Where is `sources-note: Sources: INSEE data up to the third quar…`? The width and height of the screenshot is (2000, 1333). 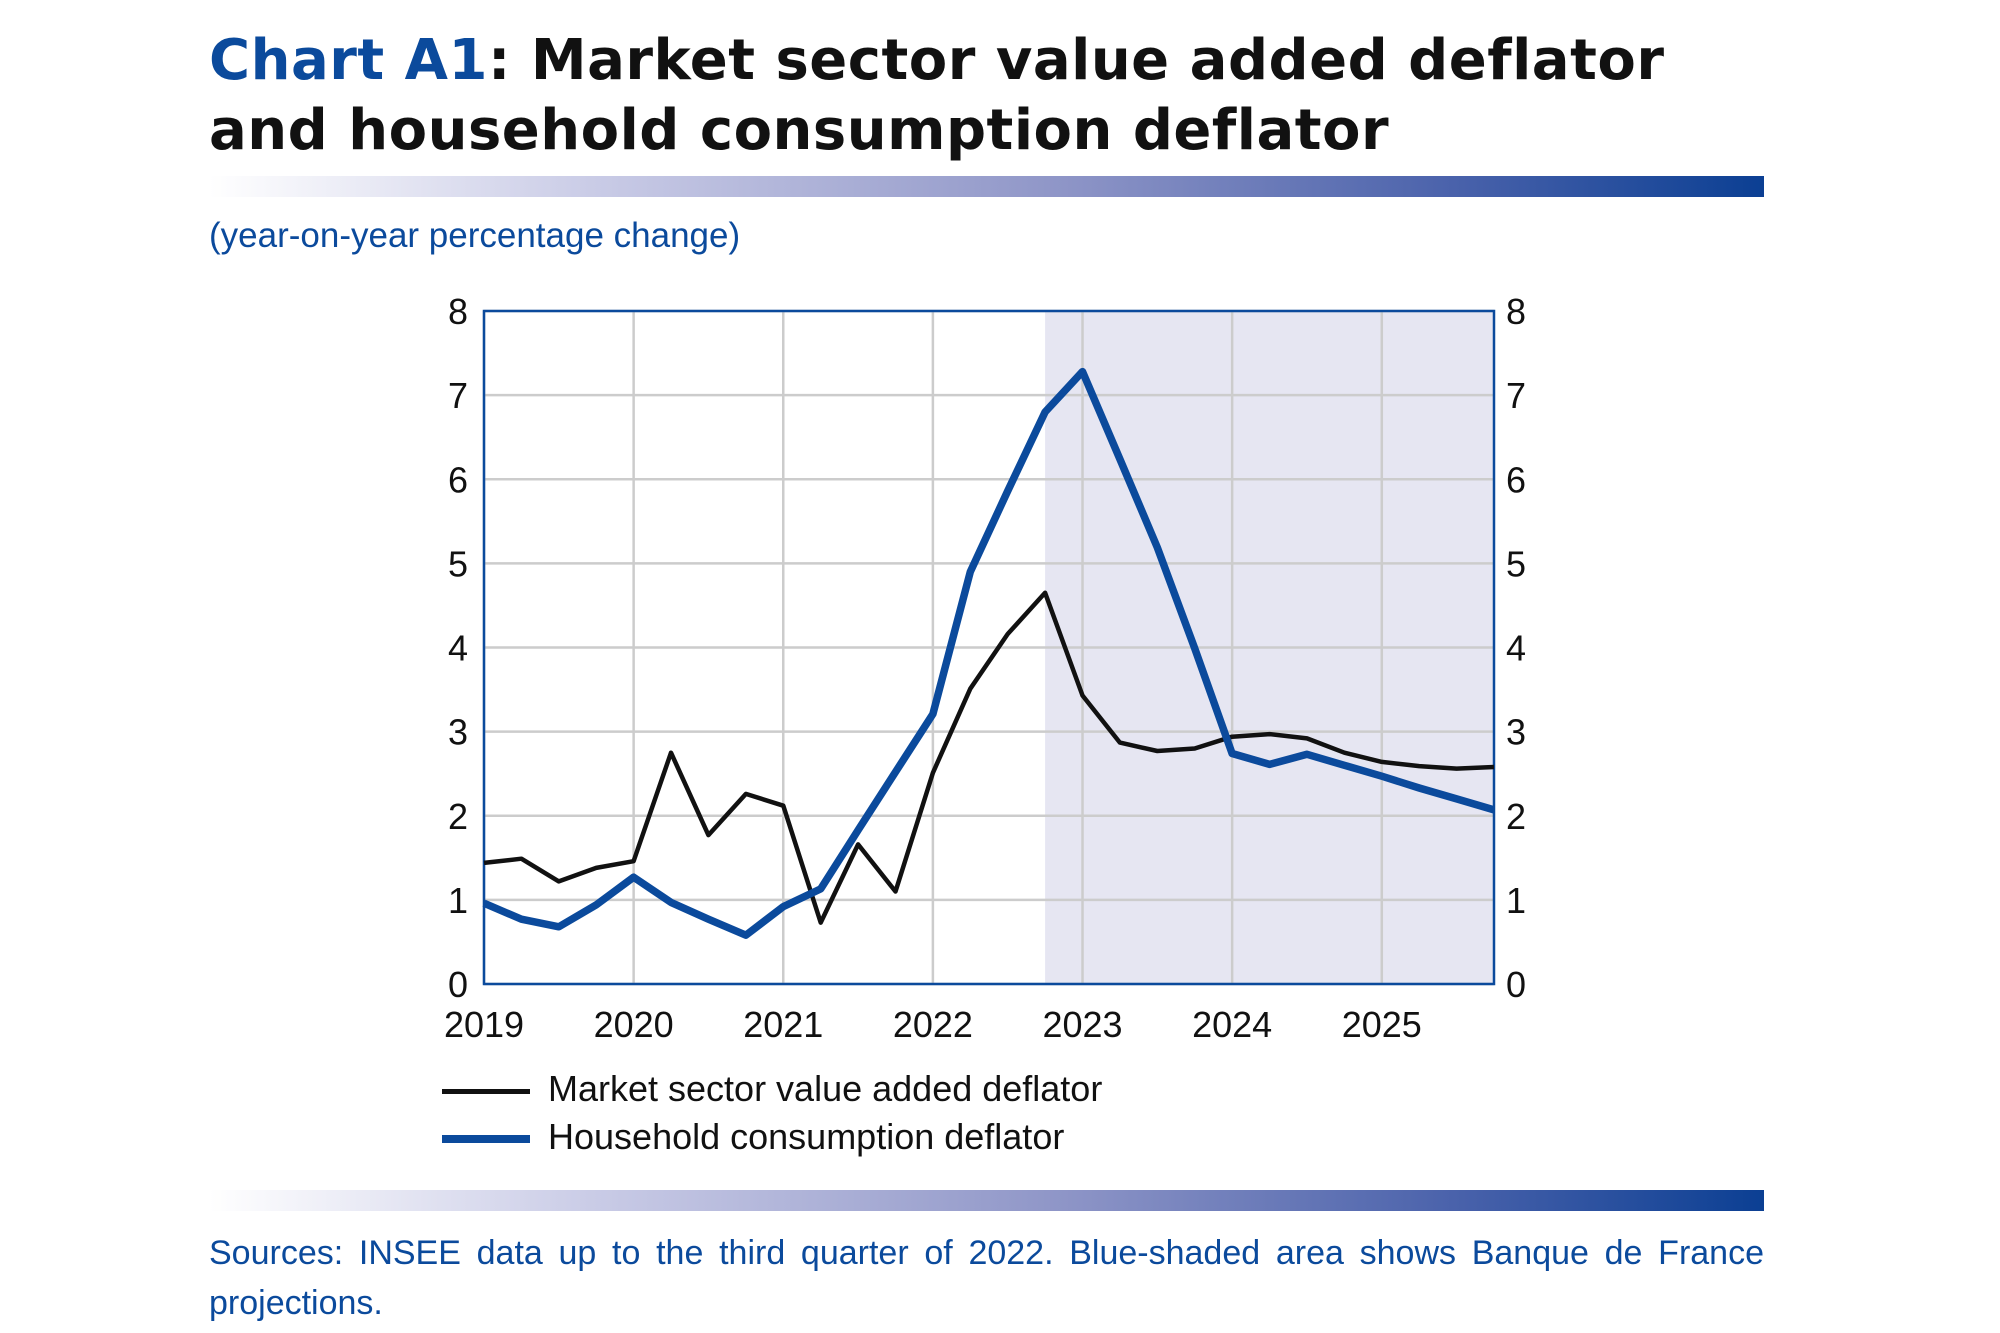 sources-note: Sources: INSEE data up to the third quar… is located at coordinates (986, 1278).